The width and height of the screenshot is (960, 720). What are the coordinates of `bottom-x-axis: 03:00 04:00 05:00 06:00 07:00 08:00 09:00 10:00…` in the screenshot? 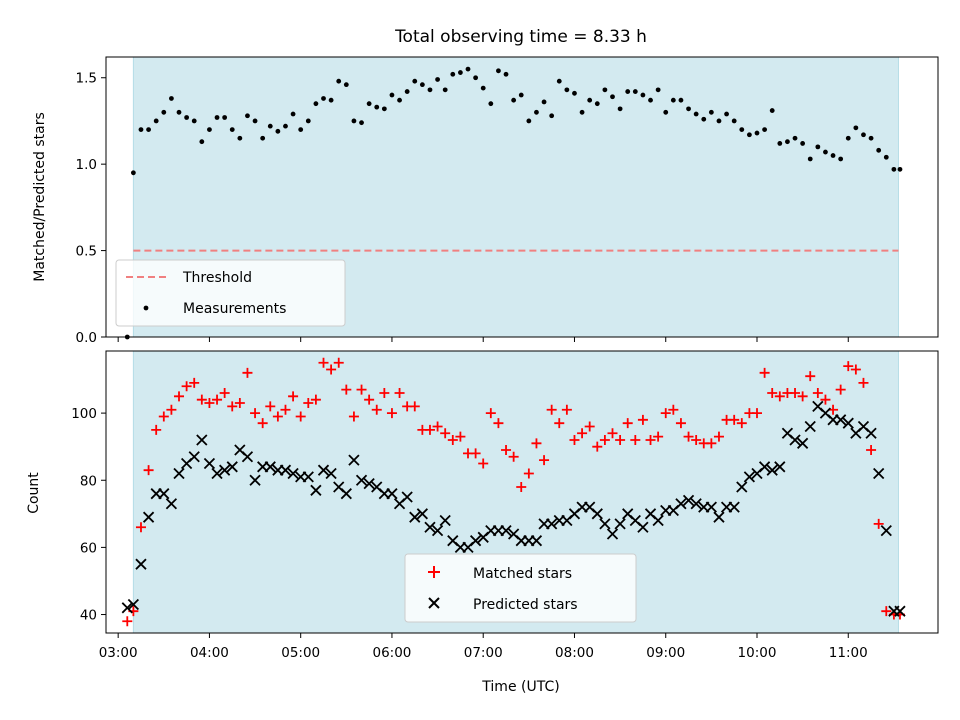 It's located at (483, 647).